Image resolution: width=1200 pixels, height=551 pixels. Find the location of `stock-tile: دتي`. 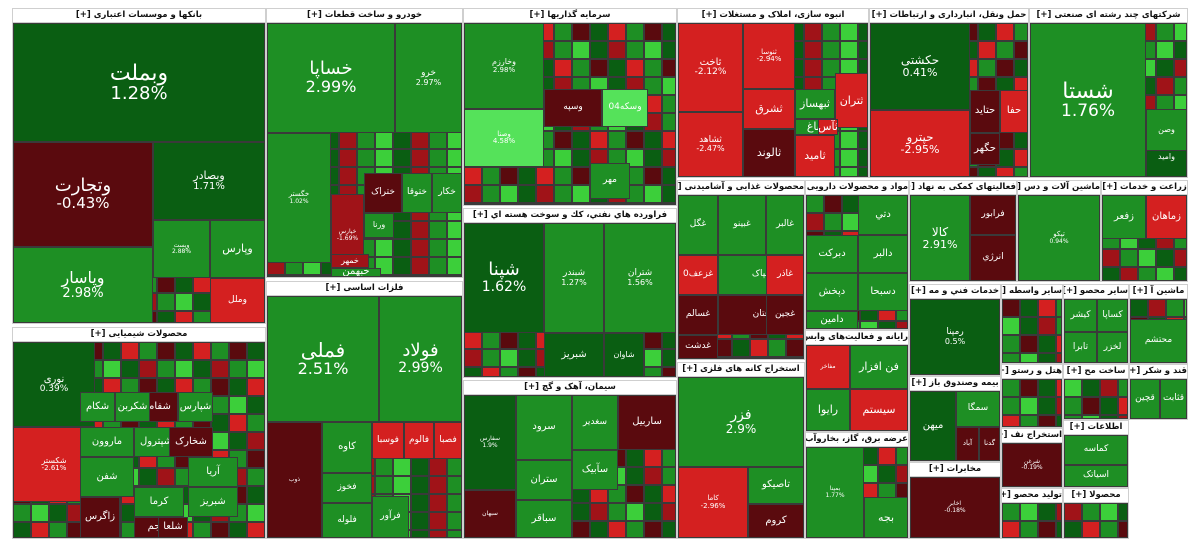

stock-tile: دتي is located at coordinates (883, 215).